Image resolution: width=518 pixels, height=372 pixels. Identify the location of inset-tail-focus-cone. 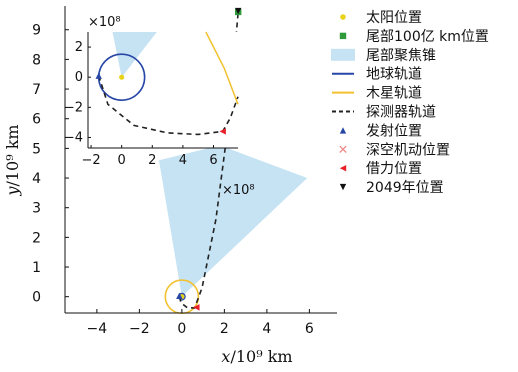
(134, 55).